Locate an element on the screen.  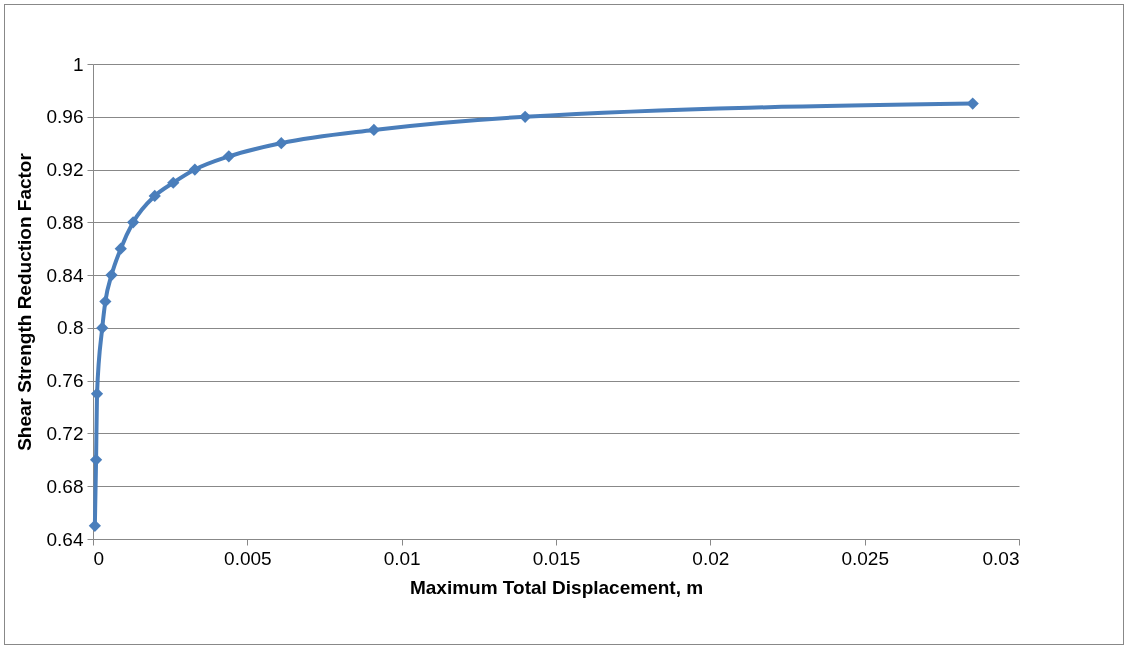
y-tick-label: 0.68 is located at coordinates (65, 486).